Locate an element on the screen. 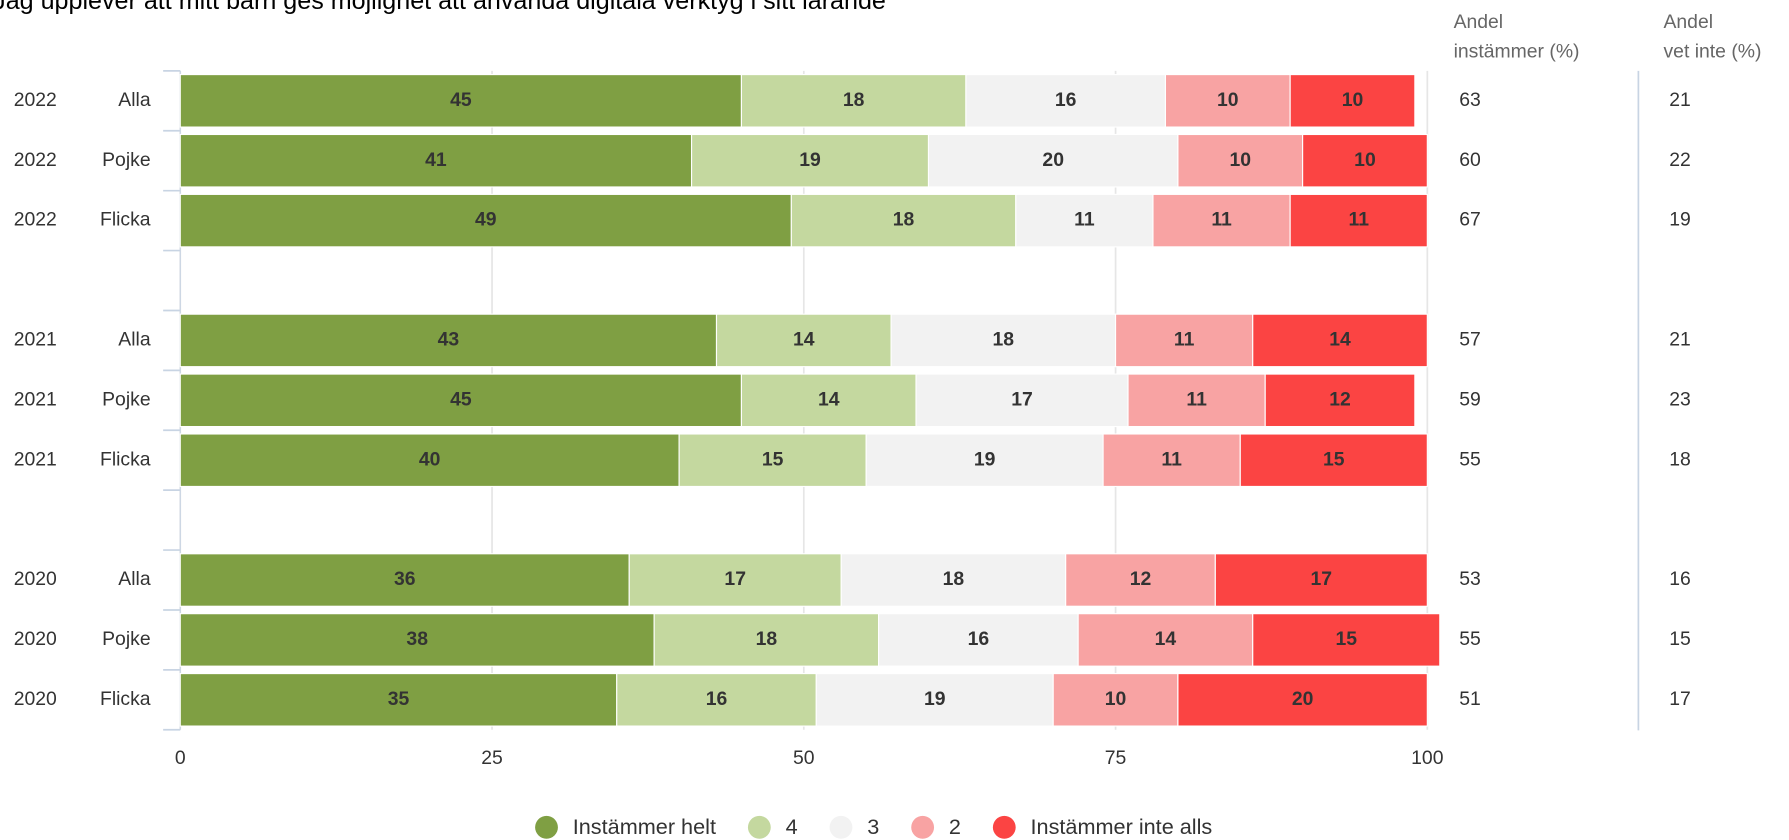 This screenshot has width=1789, height=840. column-value: 57 is located at coordinates (1470, 340).